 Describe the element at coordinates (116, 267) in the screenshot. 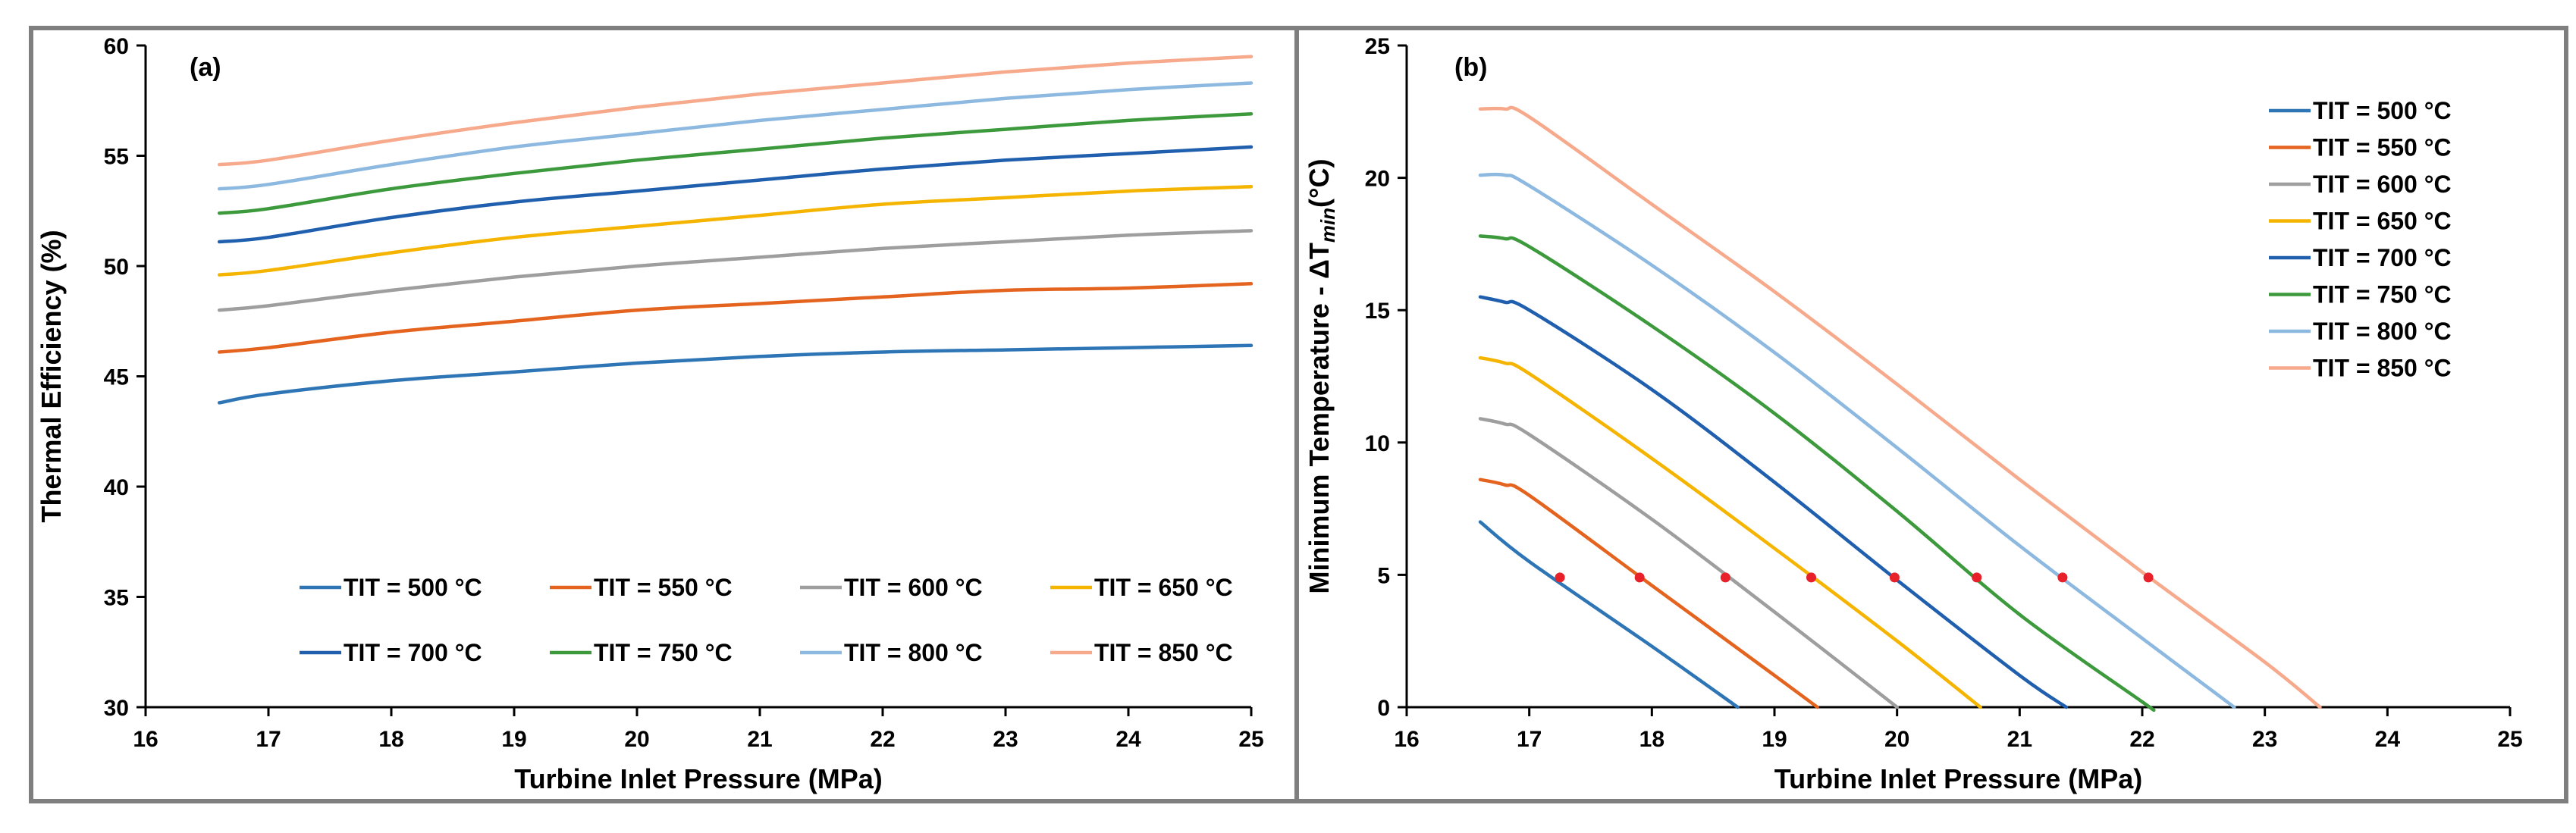

I see `y-tick-label: 50` at that location.